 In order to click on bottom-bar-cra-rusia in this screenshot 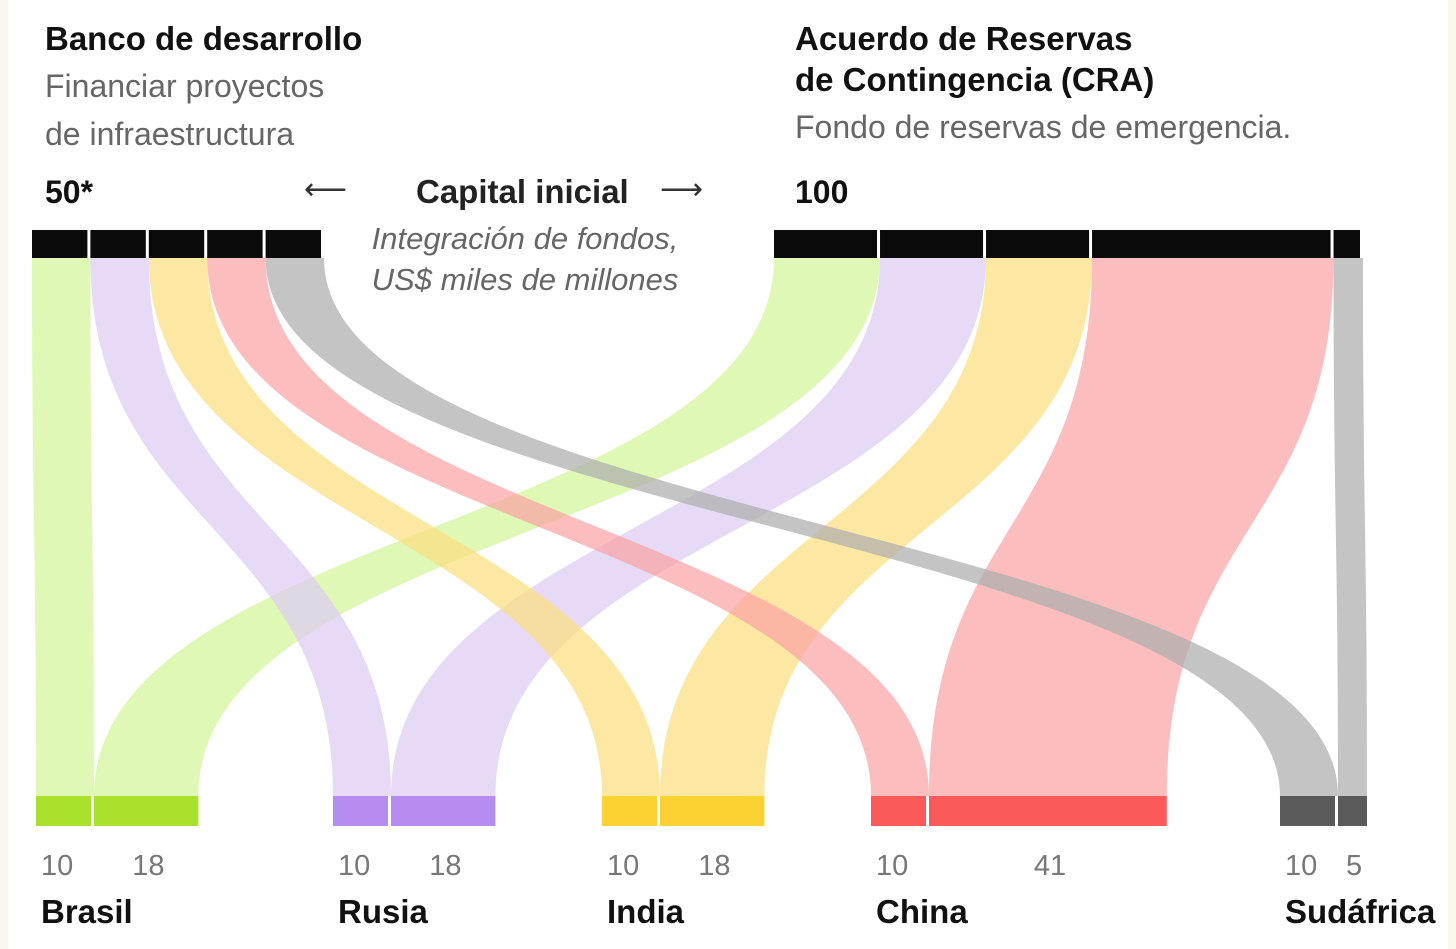, I will do `click(443, 811)`.